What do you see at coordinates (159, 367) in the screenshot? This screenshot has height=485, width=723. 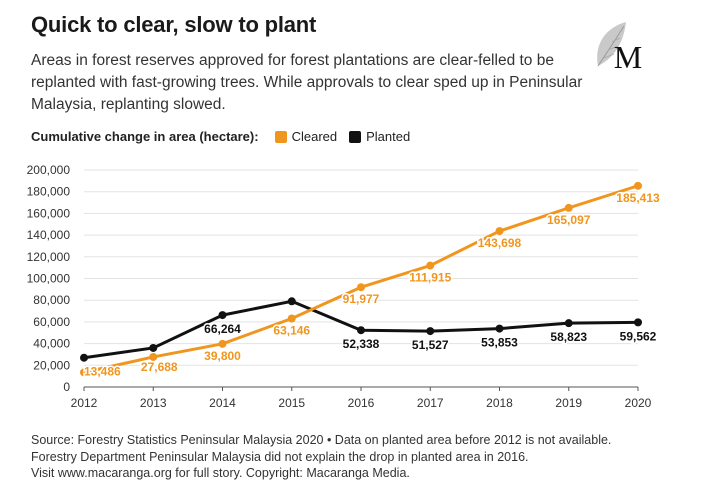 I see `data-label-cleared: 27,688` at bounding box center [159, 367].